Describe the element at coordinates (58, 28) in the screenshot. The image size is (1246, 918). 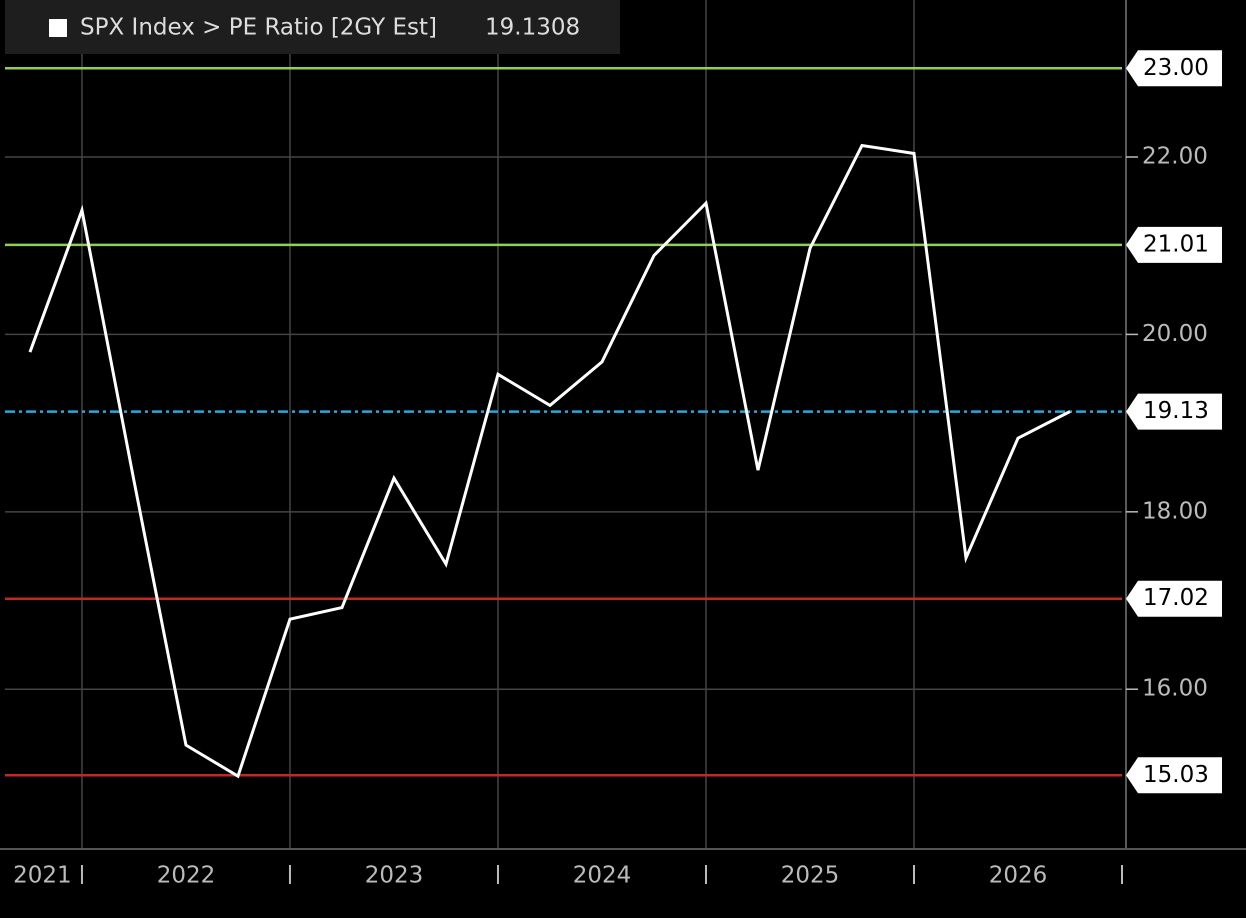
I see `legend-swatch` at that location.